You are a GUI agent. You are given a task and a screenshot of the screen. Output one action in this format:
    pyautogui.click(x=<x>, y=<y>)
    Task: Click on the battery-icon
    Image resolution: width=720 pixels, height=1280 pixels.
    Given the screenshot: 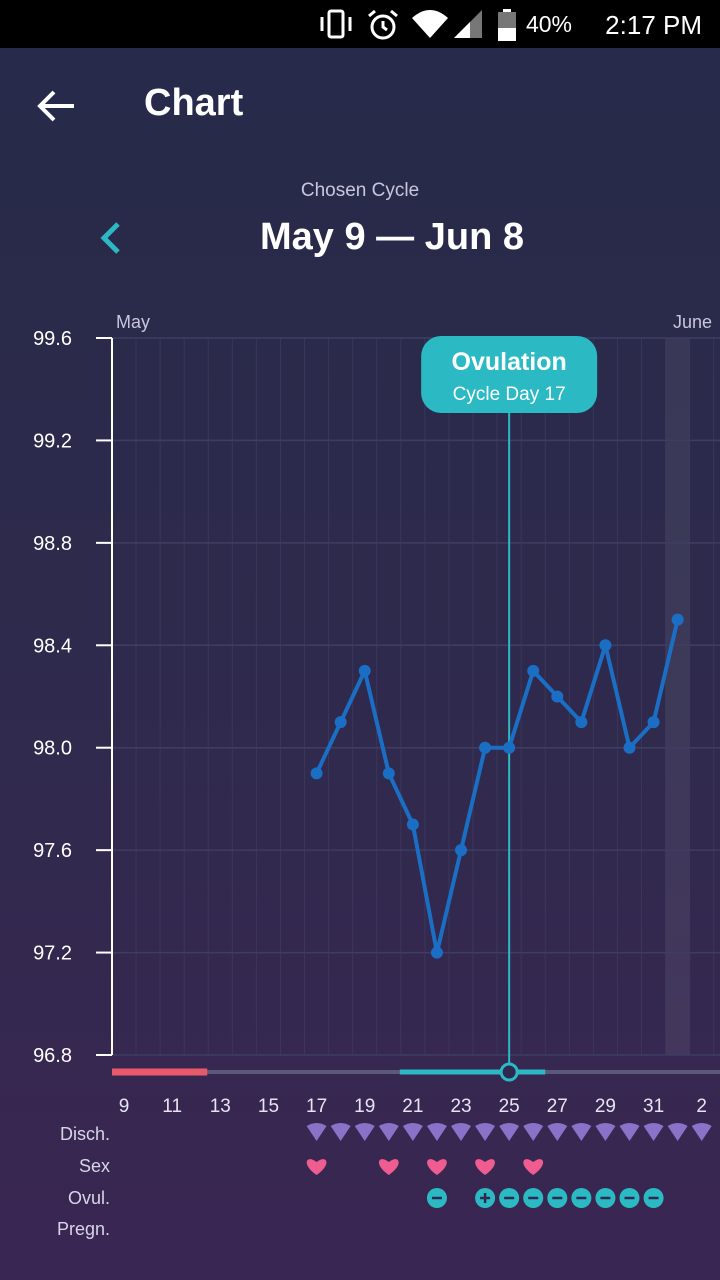 What is the action you would take?
    pyautogui.click(x=507, y=25)
    